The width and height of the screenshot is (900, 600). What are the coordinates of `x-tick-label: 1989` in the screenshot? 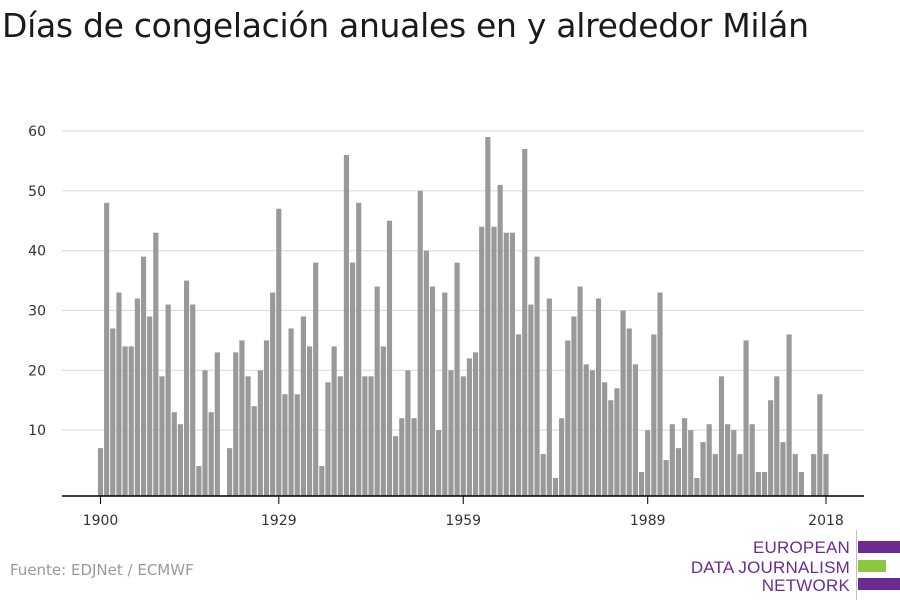 It's located at (648, 521).